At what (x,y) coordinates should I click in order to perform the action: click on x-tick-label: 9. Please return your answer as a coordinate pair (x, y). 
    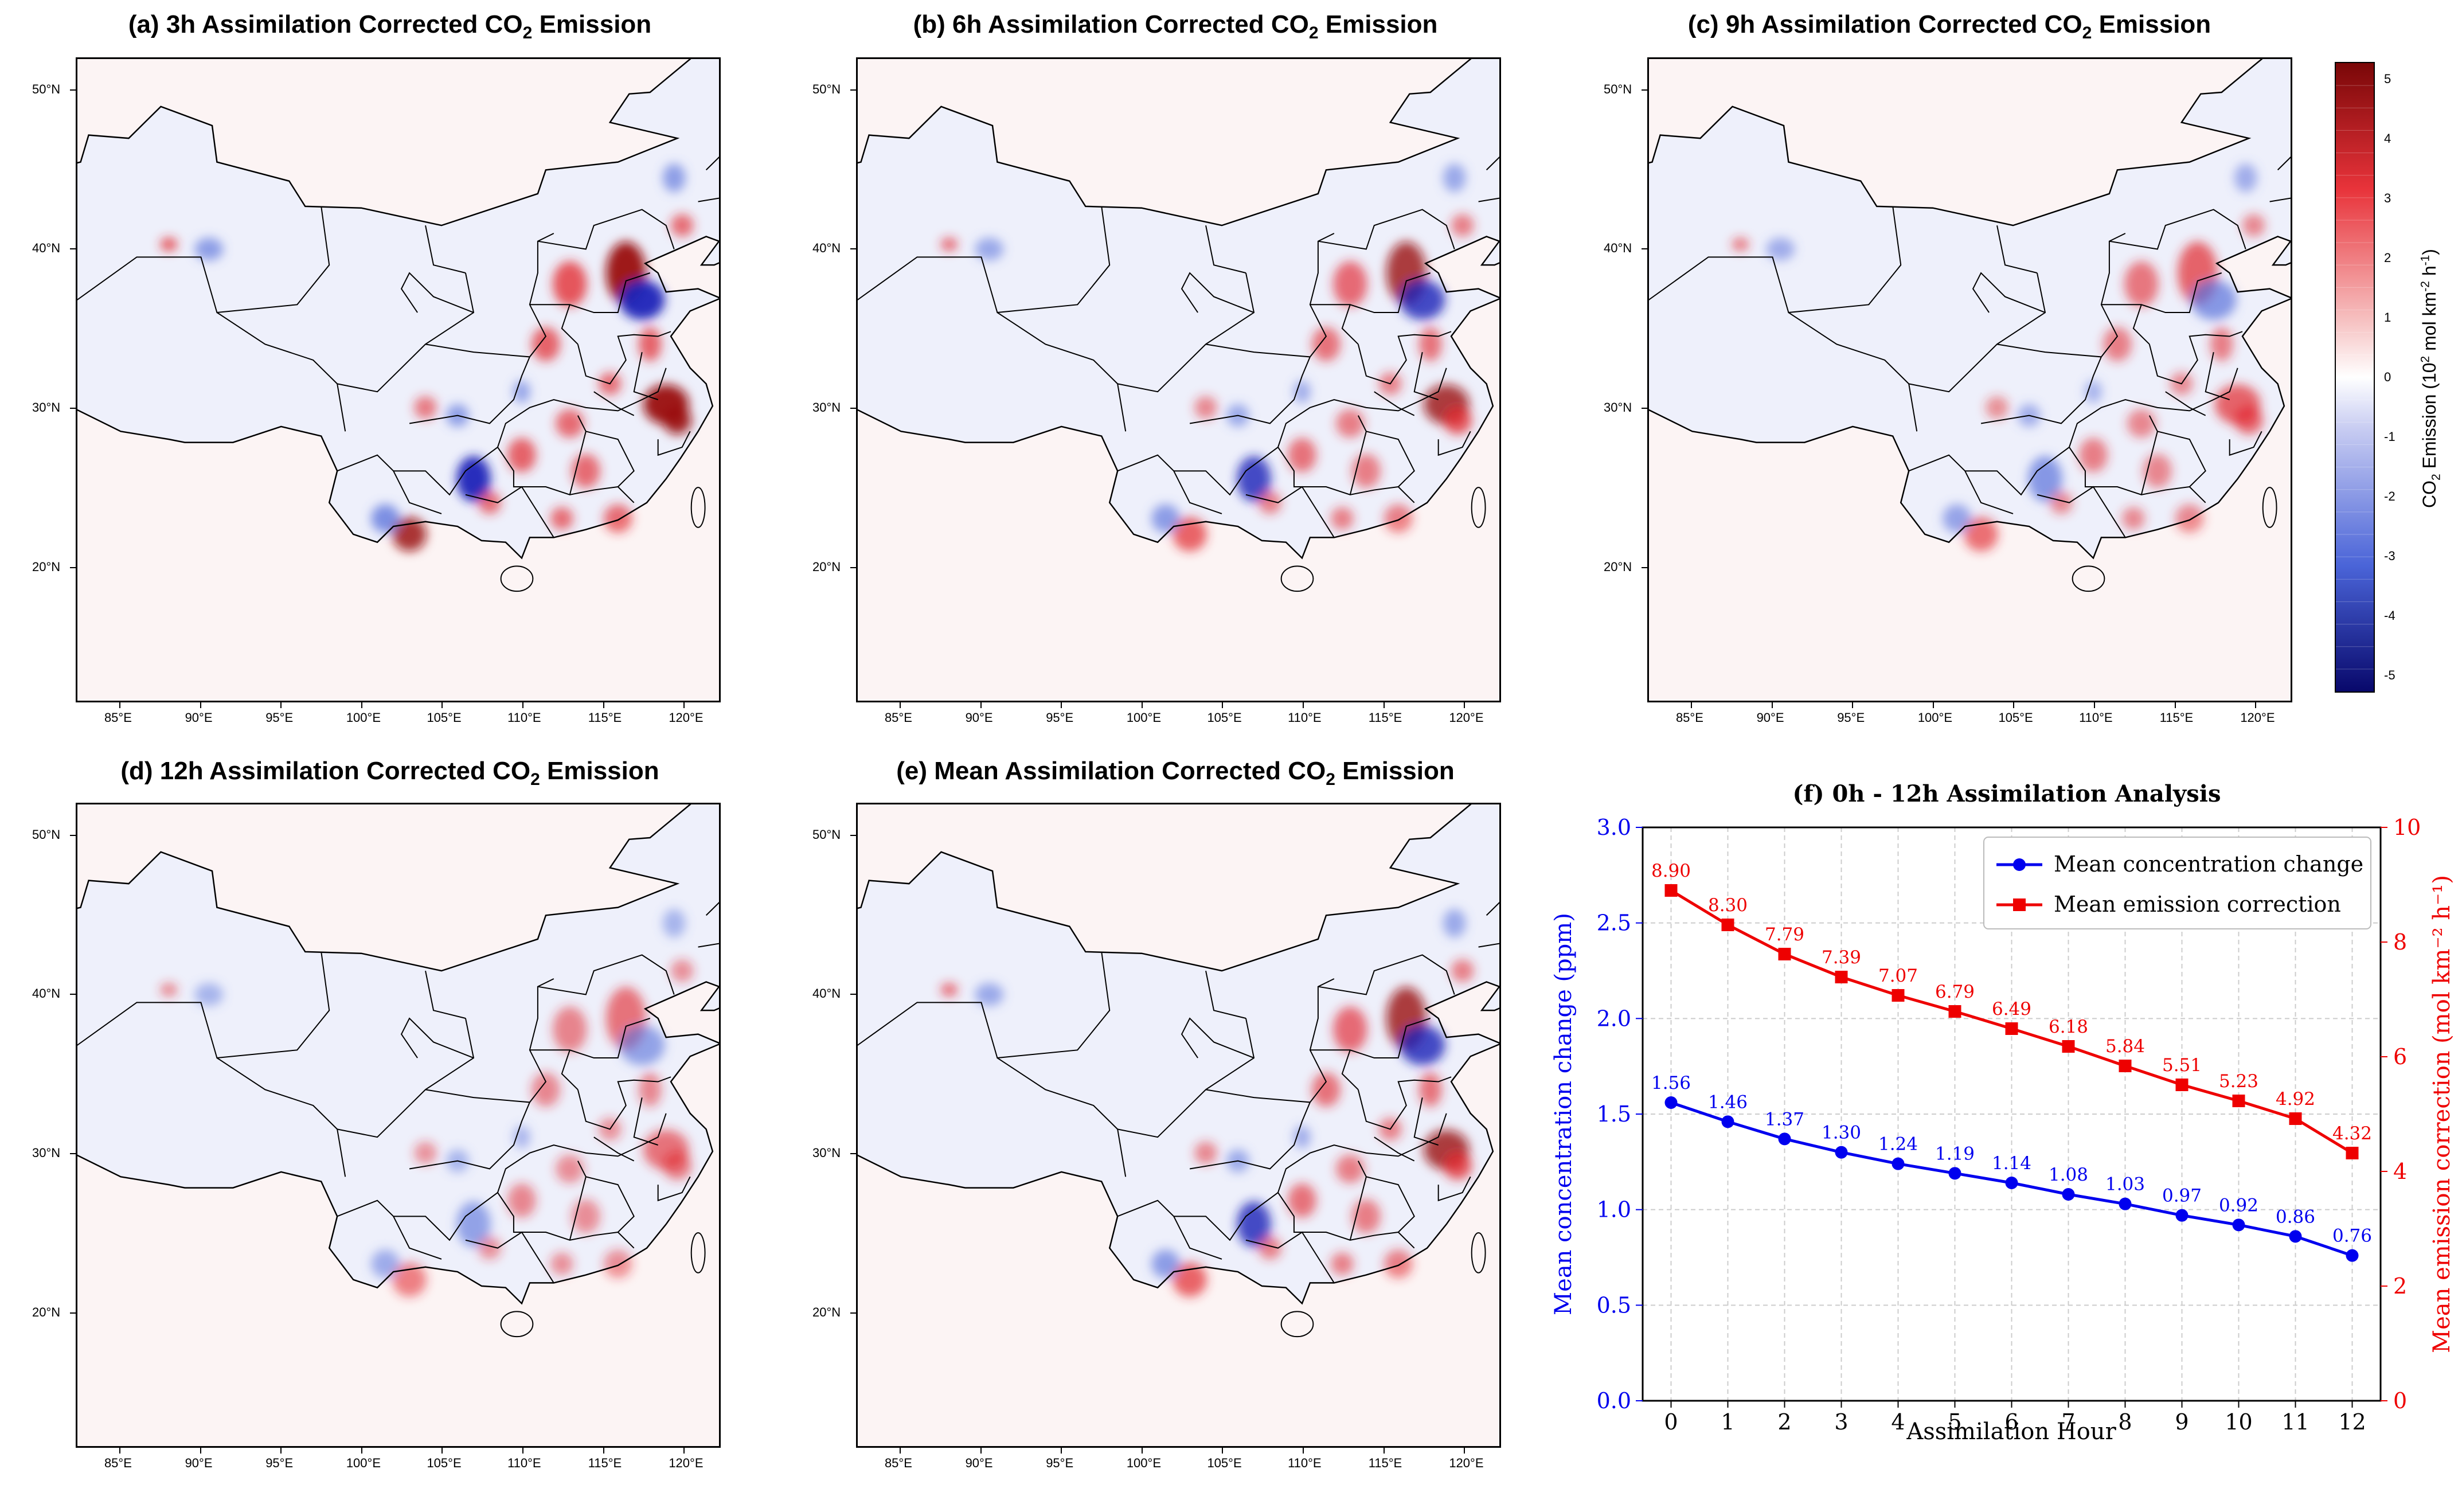
    Looking at the image, I should click on (2182, 1422).